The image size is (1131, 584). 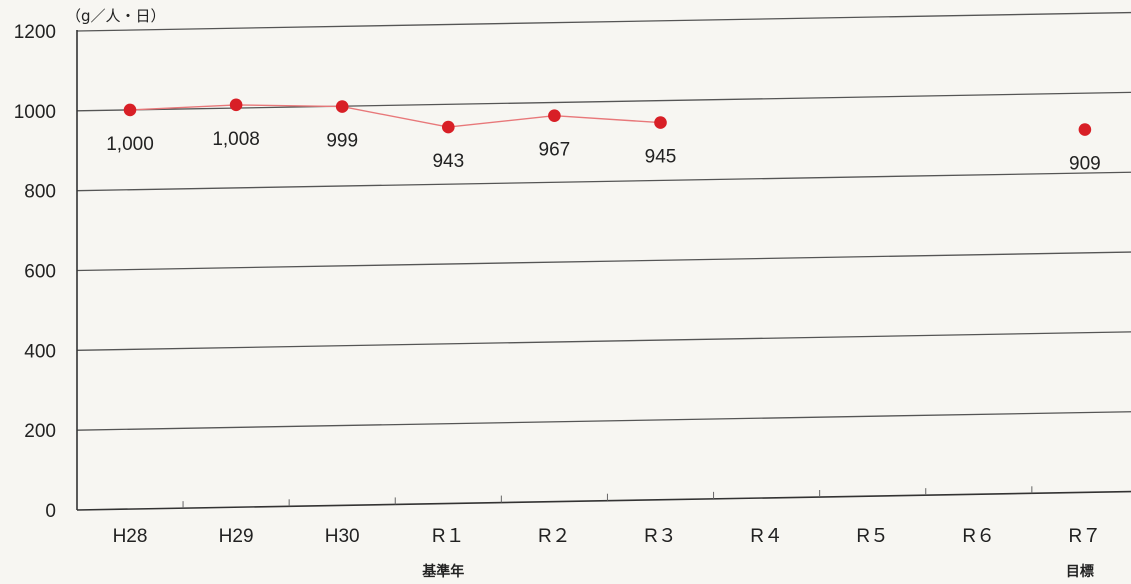 I want to click on y-axis-ticks: 0 200 400 600 800 1000 1200, so click(x=35, y=272).